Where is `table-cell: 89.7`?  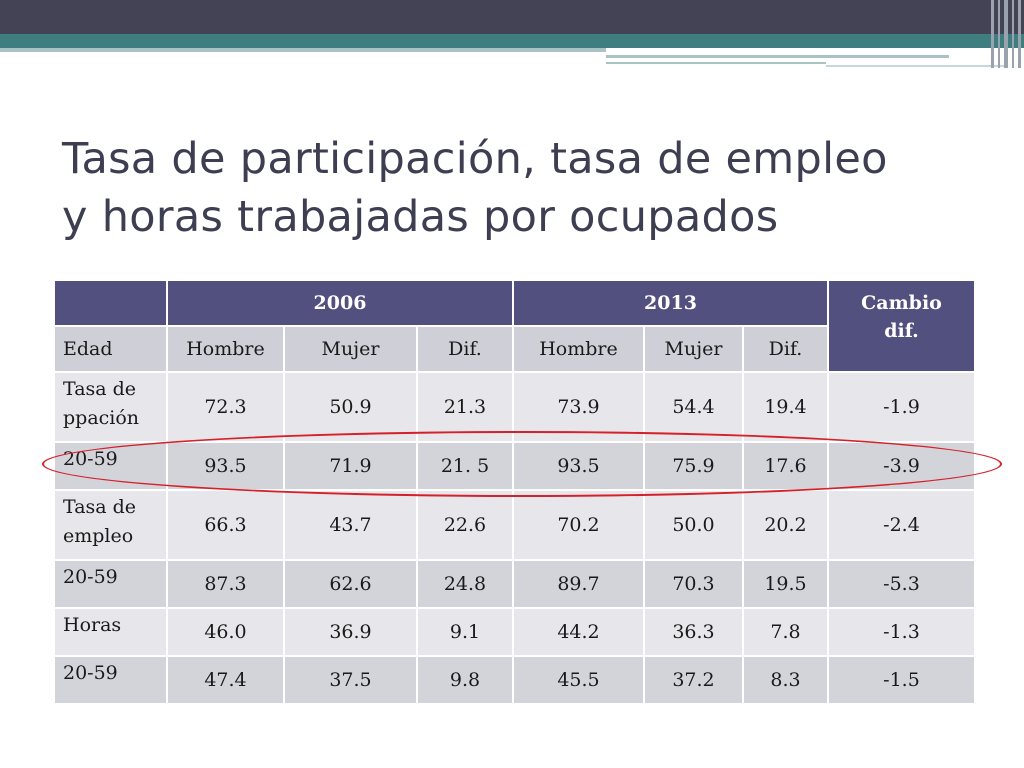 table-cell: 89.7 is located at coordinates (578, 584).